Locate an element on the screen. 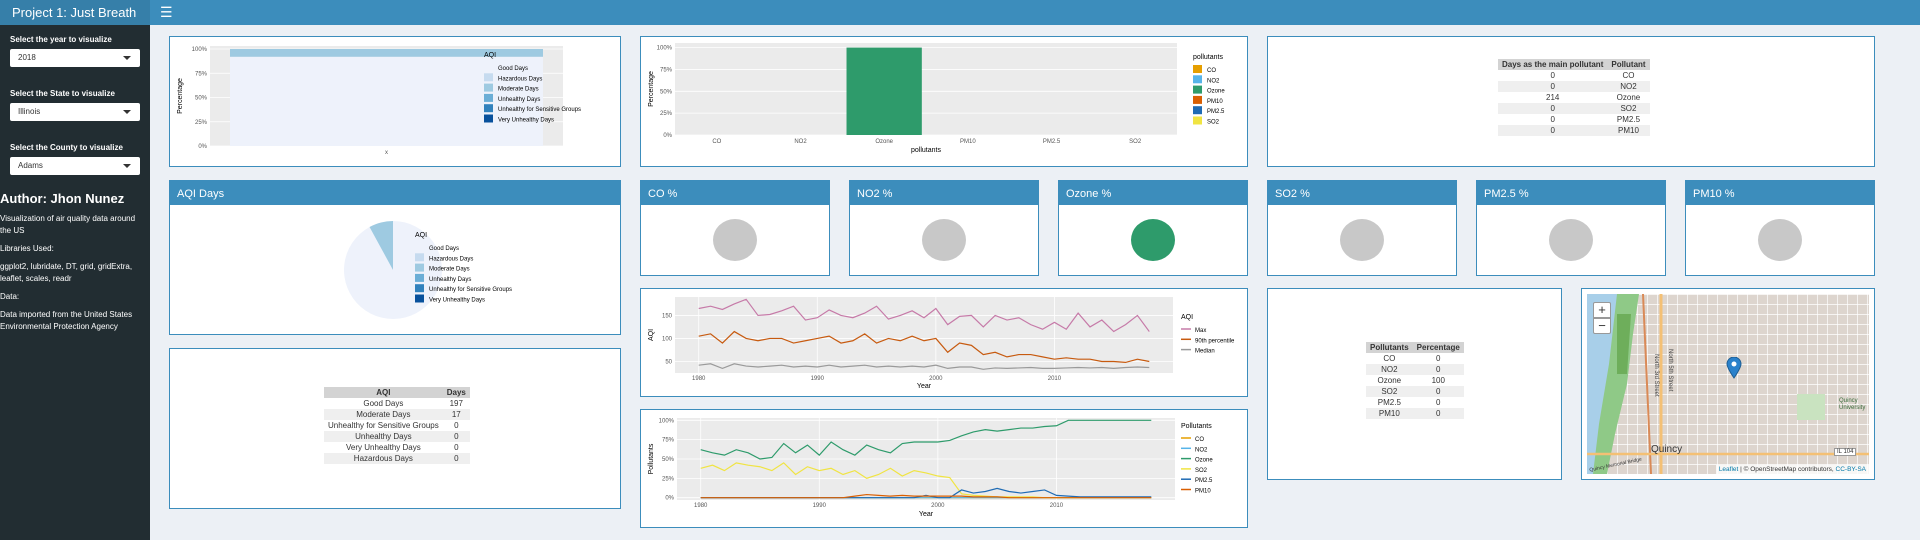  legend-entry: Ozone is located at coordinates (1204, 461).